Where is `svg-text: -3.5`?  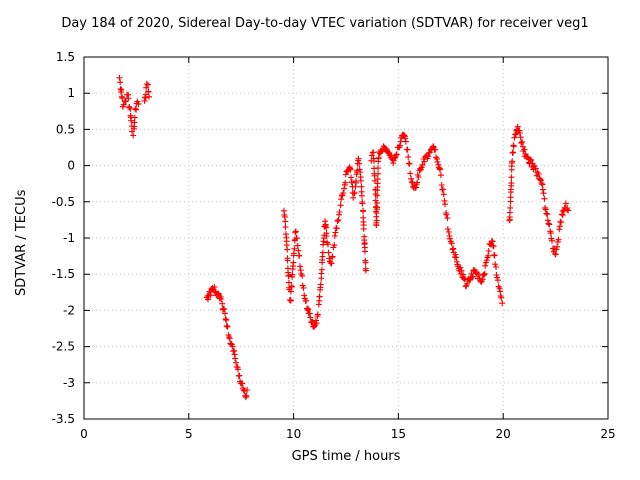
svg-text: -3.5 is located at coordinates (63, 419).